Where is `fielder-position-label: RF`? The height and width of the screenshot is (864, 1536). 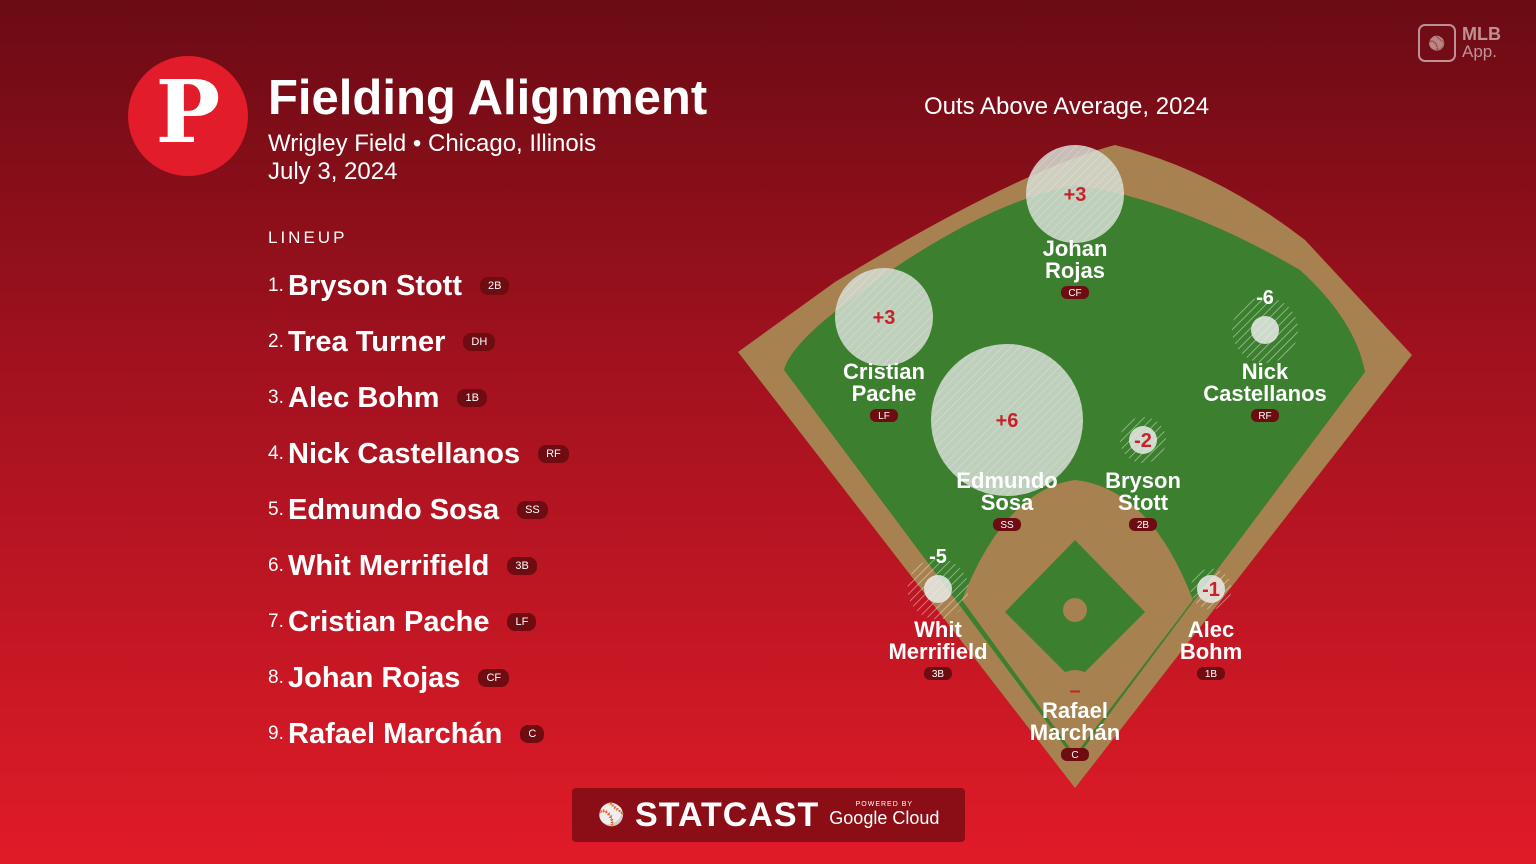 fielder-position-label: RF is located at coordinates (1264, 416).